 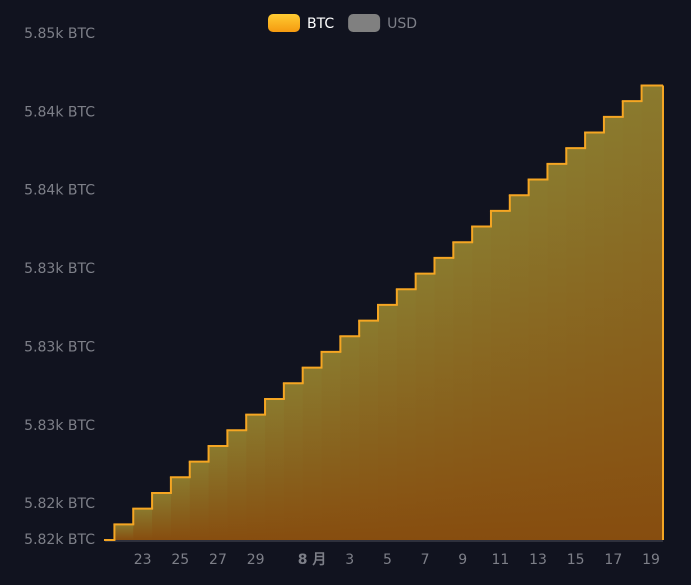 I want to click on x-tick-label: 29, so click(x=256, y=560).